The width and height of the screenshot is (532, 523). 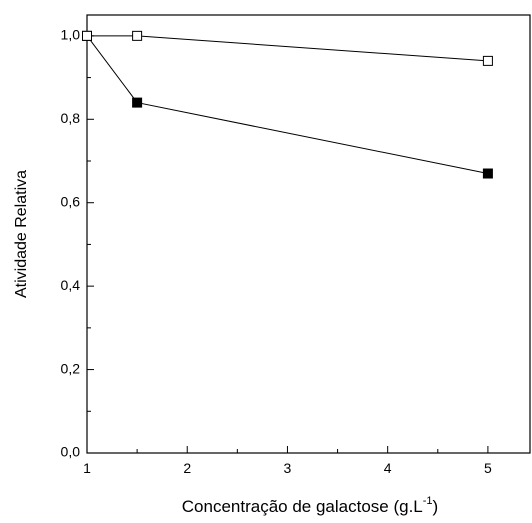 I want to click on y-tick-label: 0,0, so click(x=71, y=452).